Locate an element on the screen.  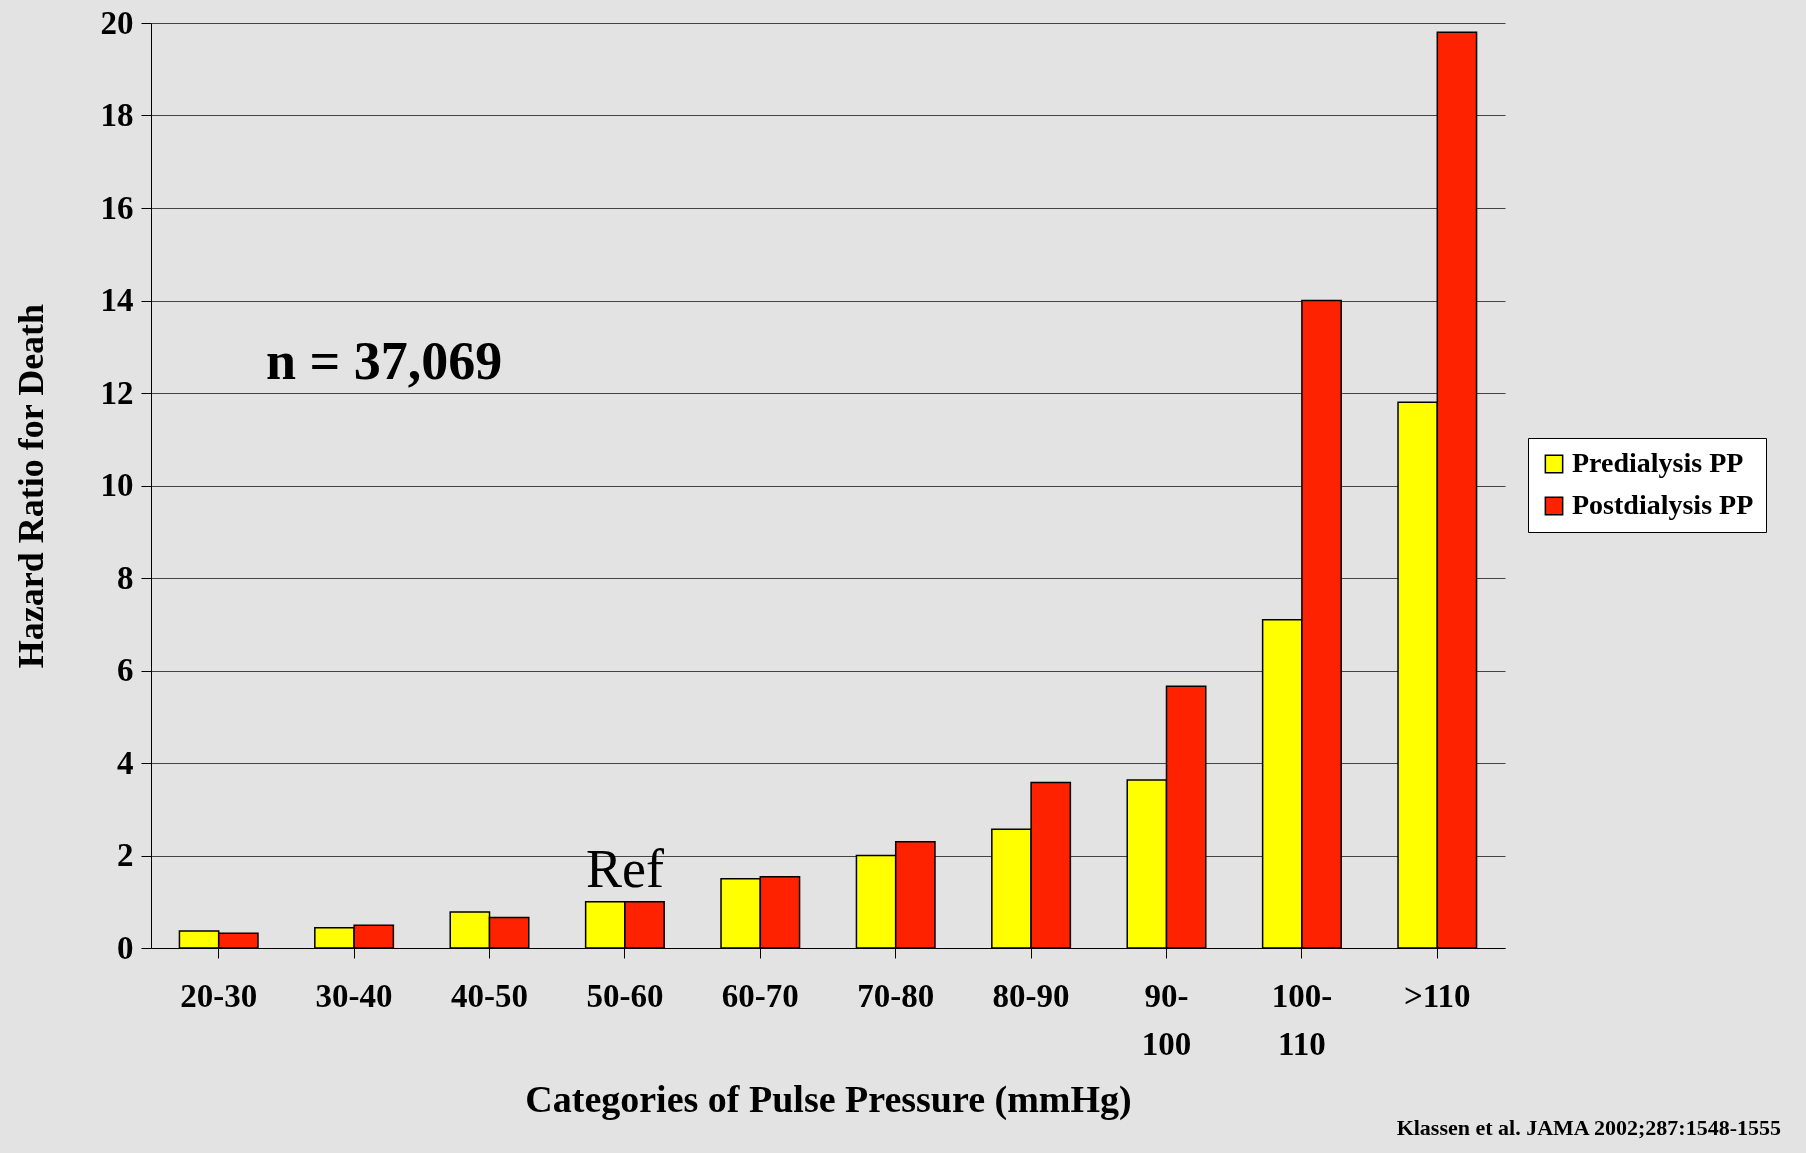
y-tick-label: 2 is located at coordinates (125, 855).